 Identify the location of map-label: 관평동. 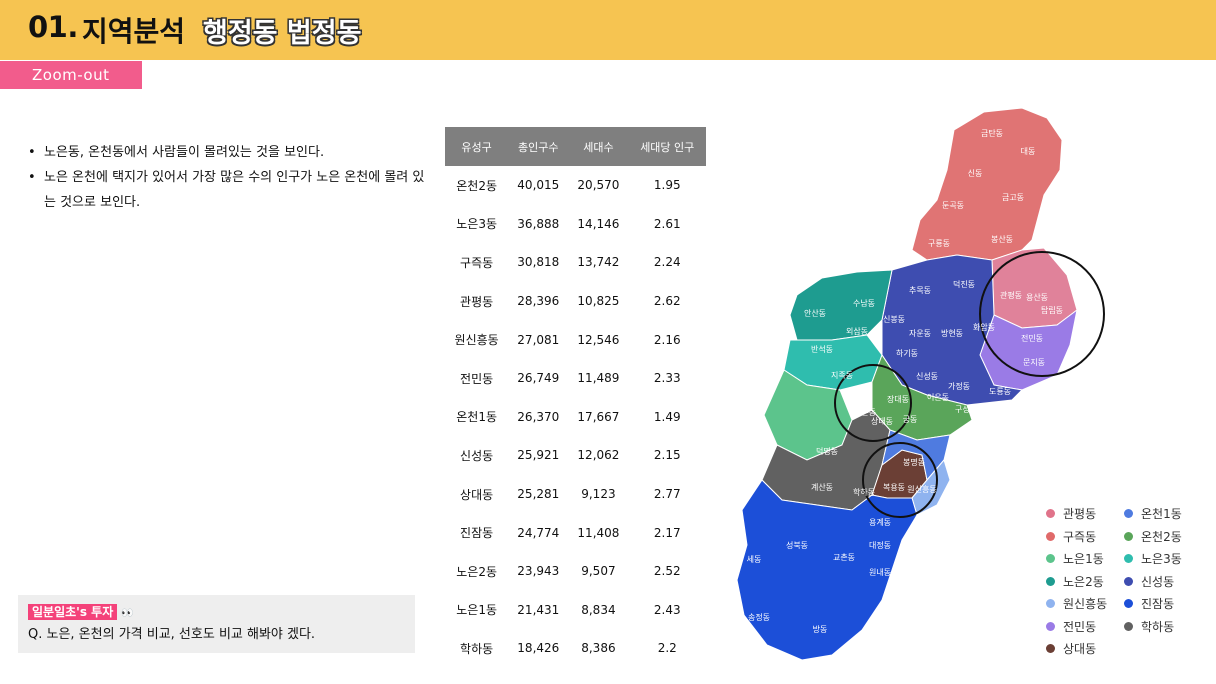
(1011, 295).